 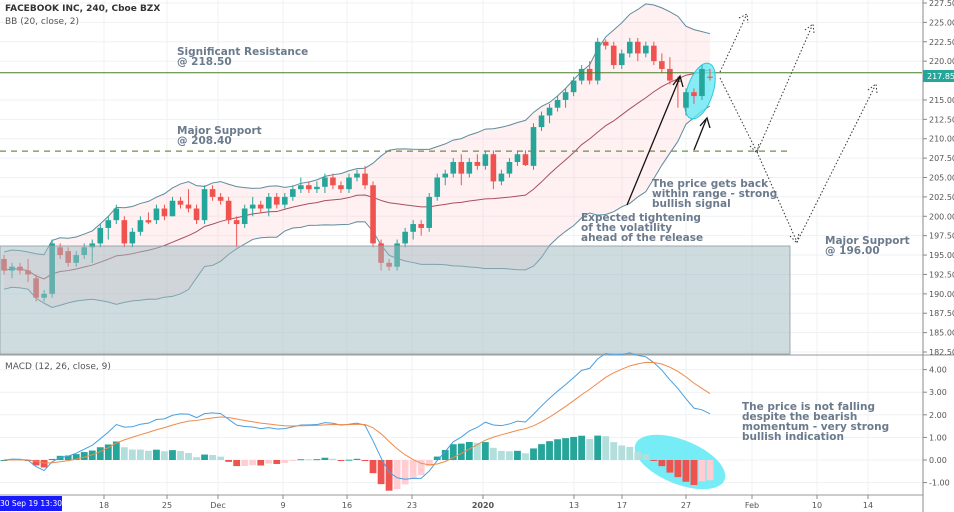 I want to click on price-tick-label: 220.00, so click(x=941, y=61).